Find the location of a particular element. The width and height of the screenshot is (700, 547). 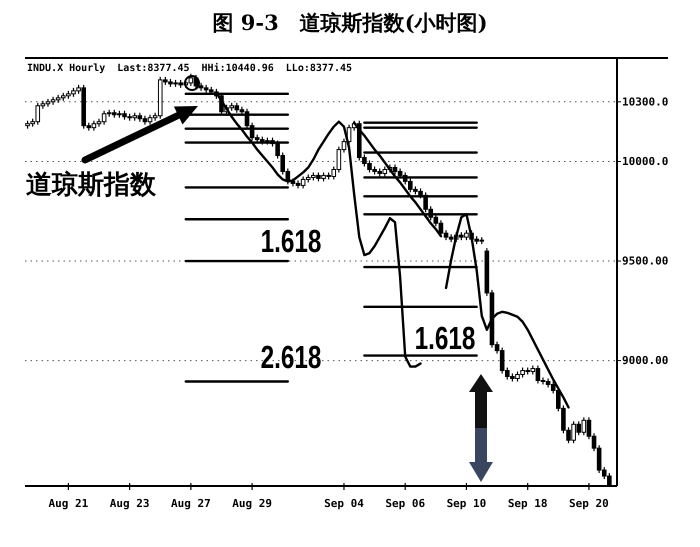

annotation: INDU.X Hourly is located at coordinates (66, 68).